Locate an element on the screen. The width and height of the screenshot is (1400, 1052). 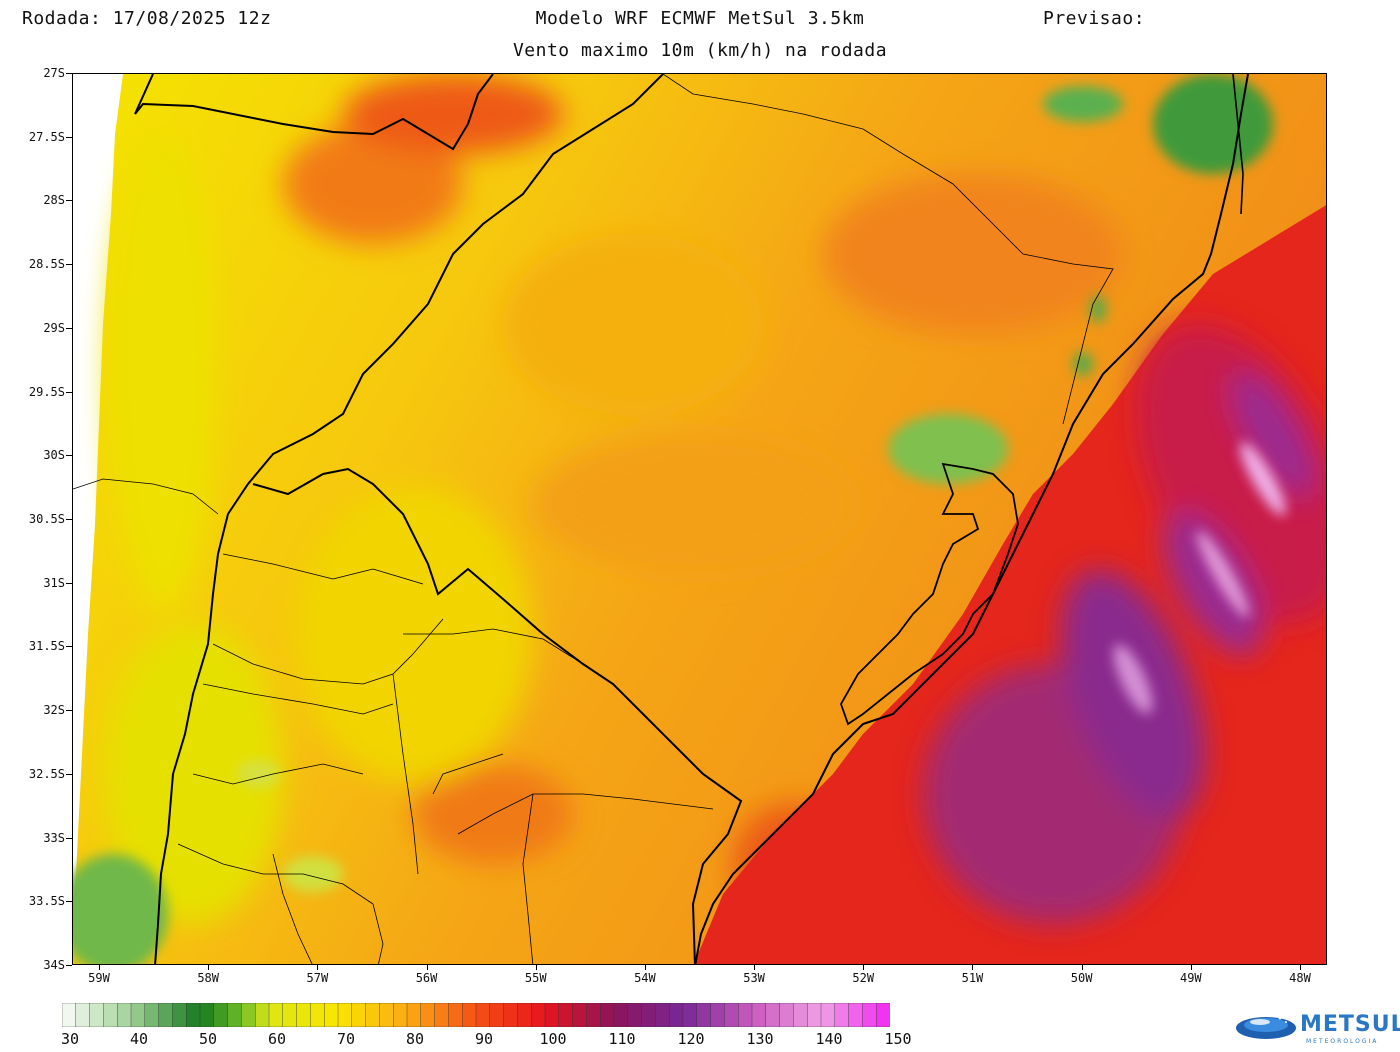
state-border-sc is located at coordinates (1238, 144).